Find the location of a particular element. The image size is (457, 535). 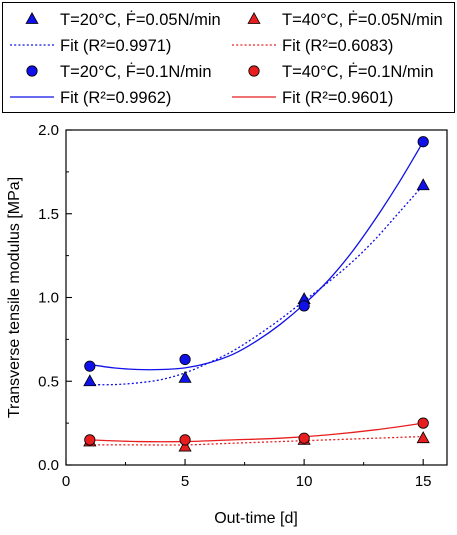

legend-entry-6: Fit (R²=0.9962) is located at coordinates (90, 98).